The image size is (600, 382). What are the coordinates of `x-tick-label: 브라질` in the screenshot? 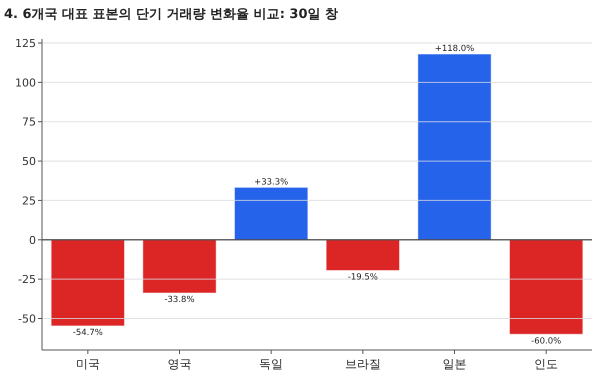 It's located at (362, 364).